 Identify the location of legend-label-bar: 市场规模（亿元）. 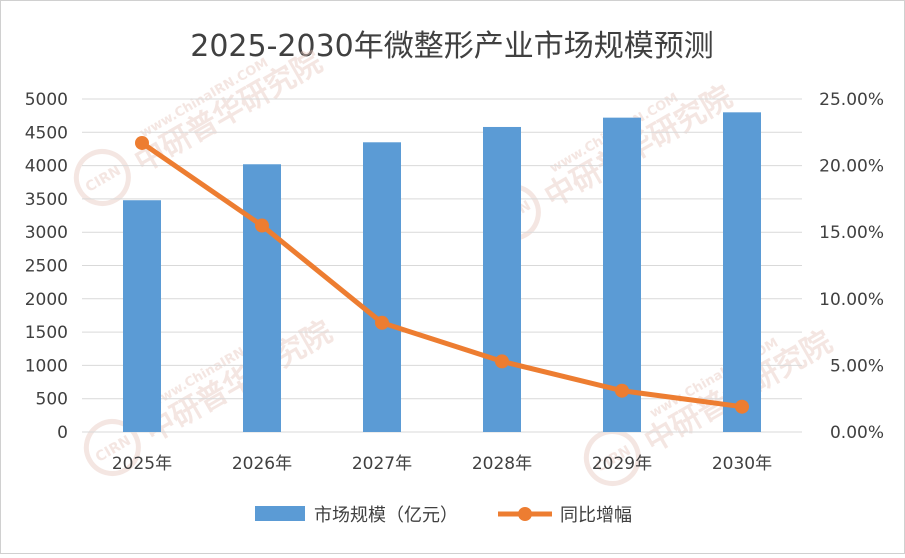
(386, 515).